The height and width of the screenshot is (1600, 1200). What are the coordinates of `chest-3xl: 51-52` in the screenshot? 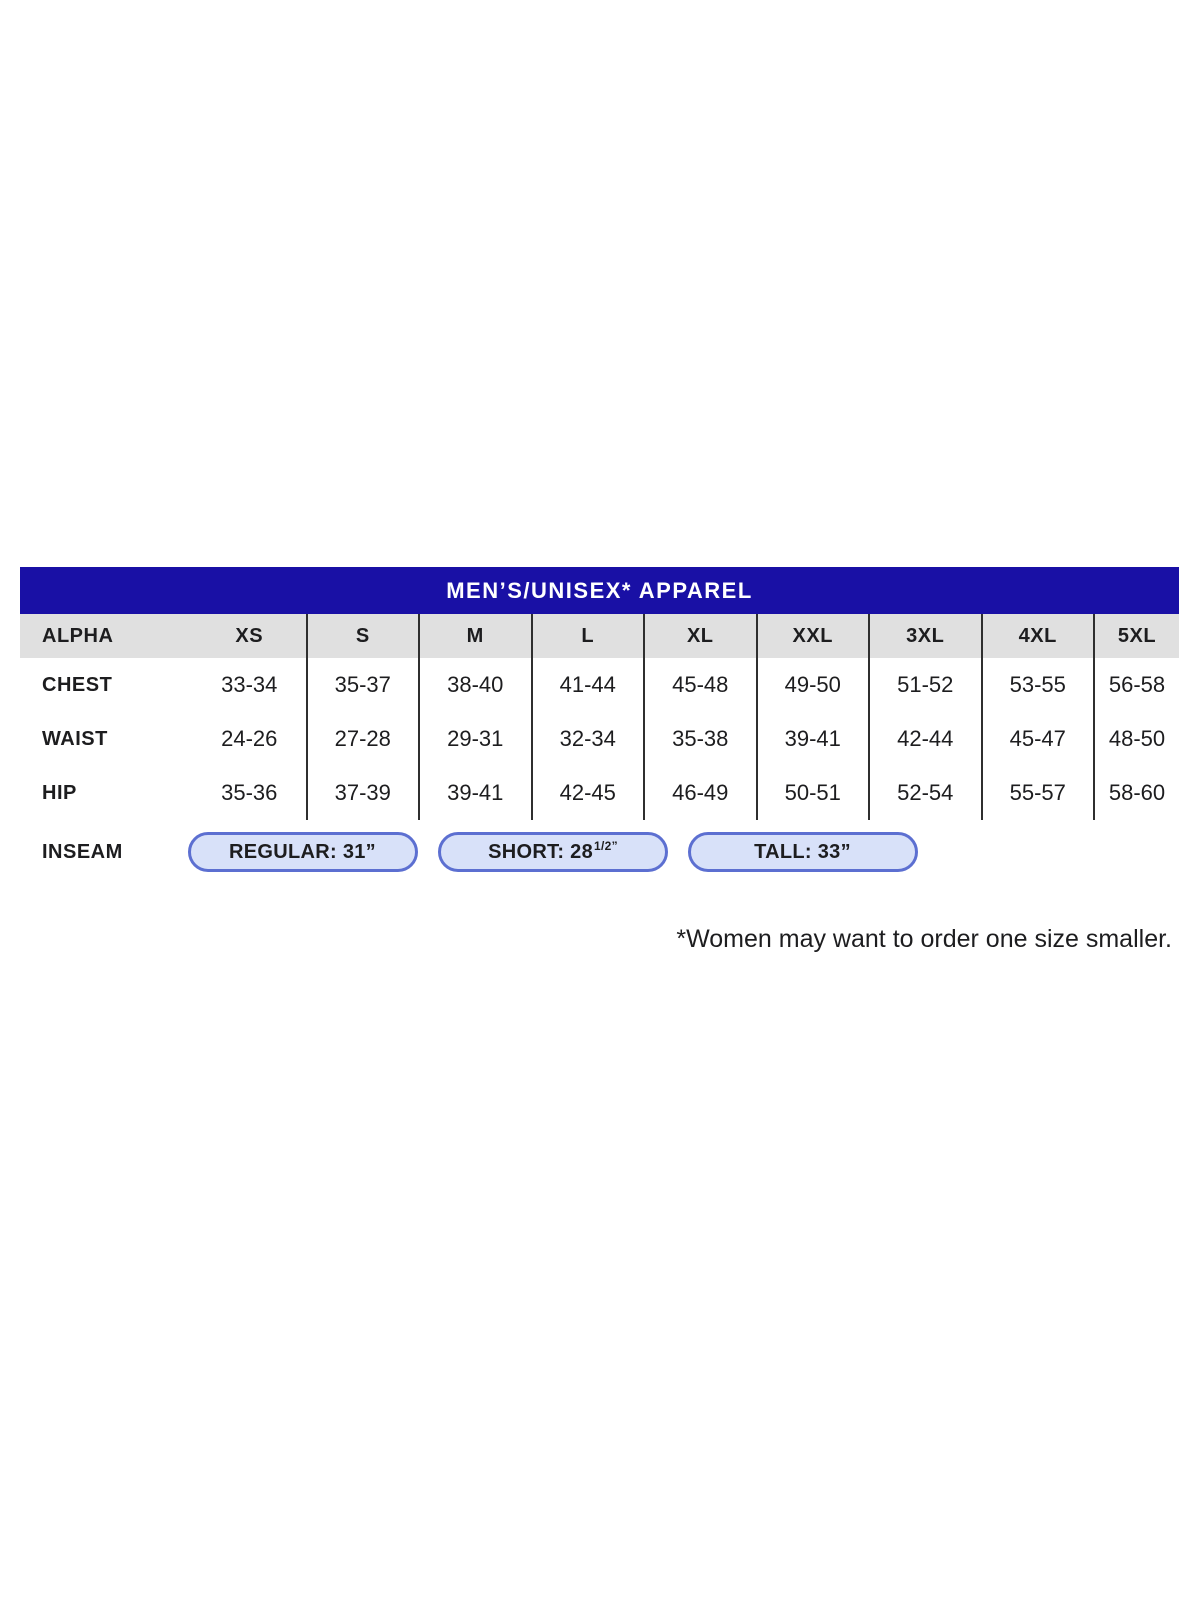 It's located at (924, 685).